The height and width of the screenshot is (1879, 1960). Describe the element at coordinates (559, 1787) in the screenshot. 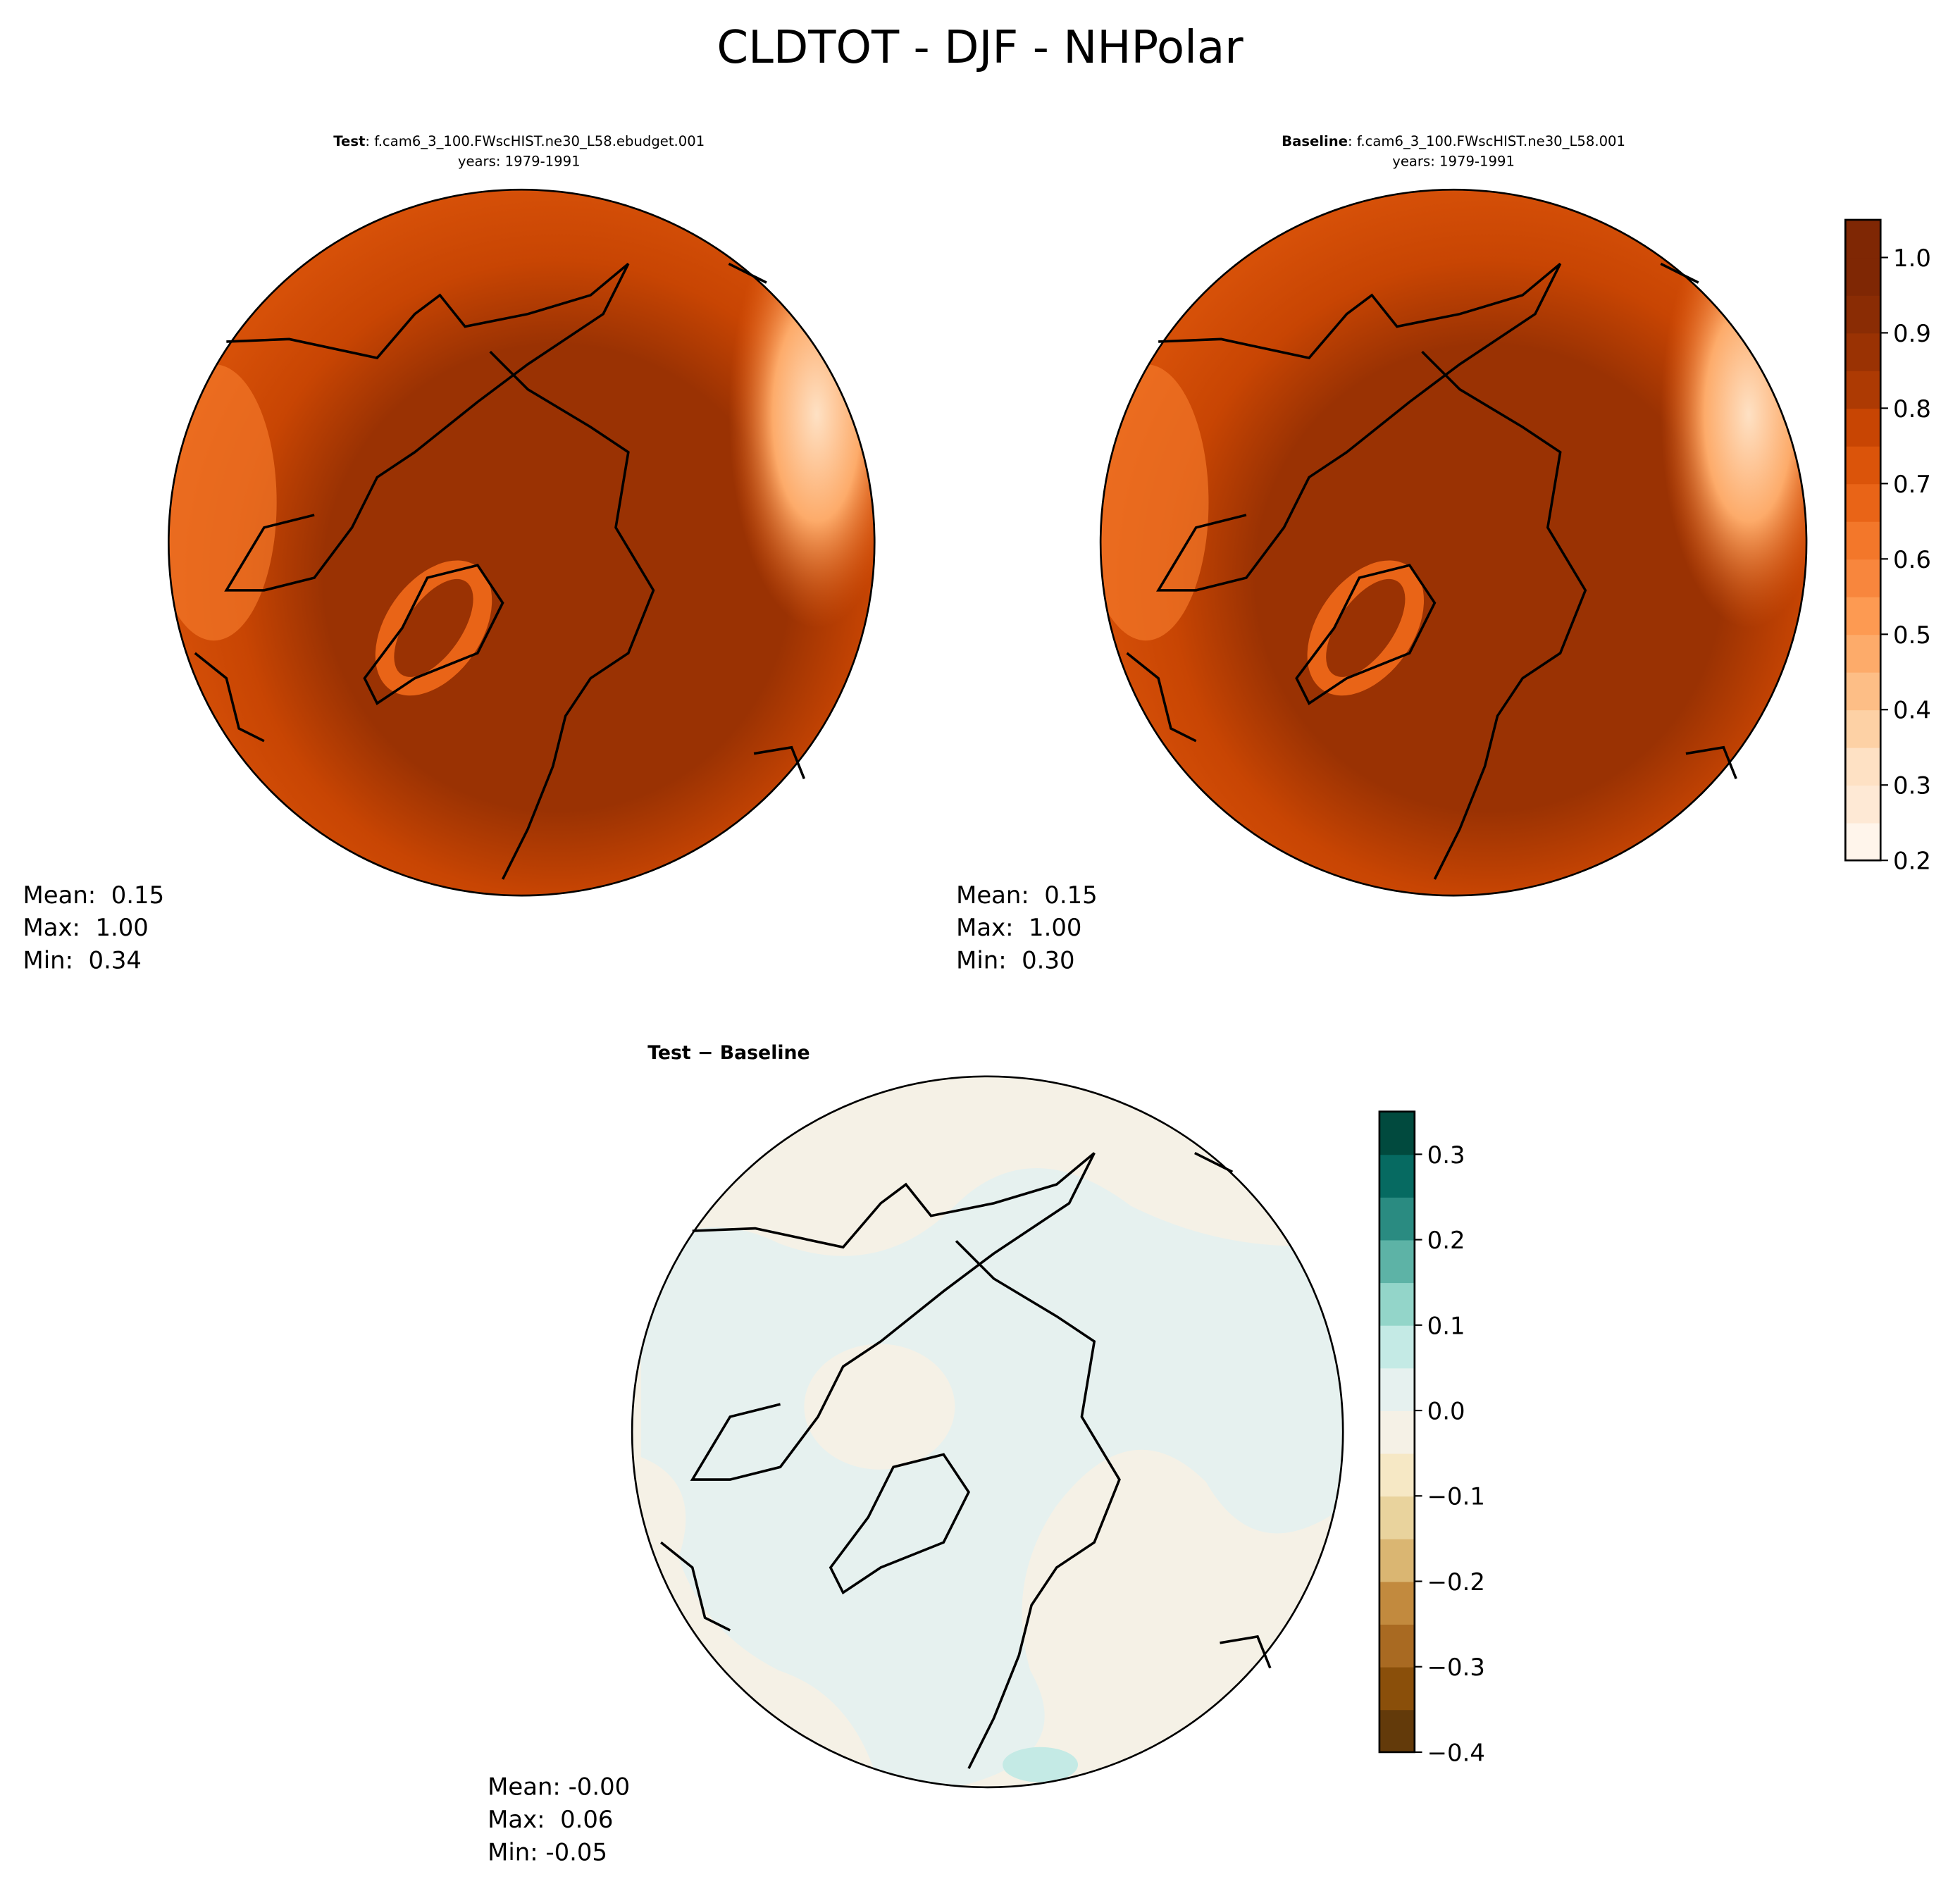

I see `stat-mean: Mean: -0.00` at that location.